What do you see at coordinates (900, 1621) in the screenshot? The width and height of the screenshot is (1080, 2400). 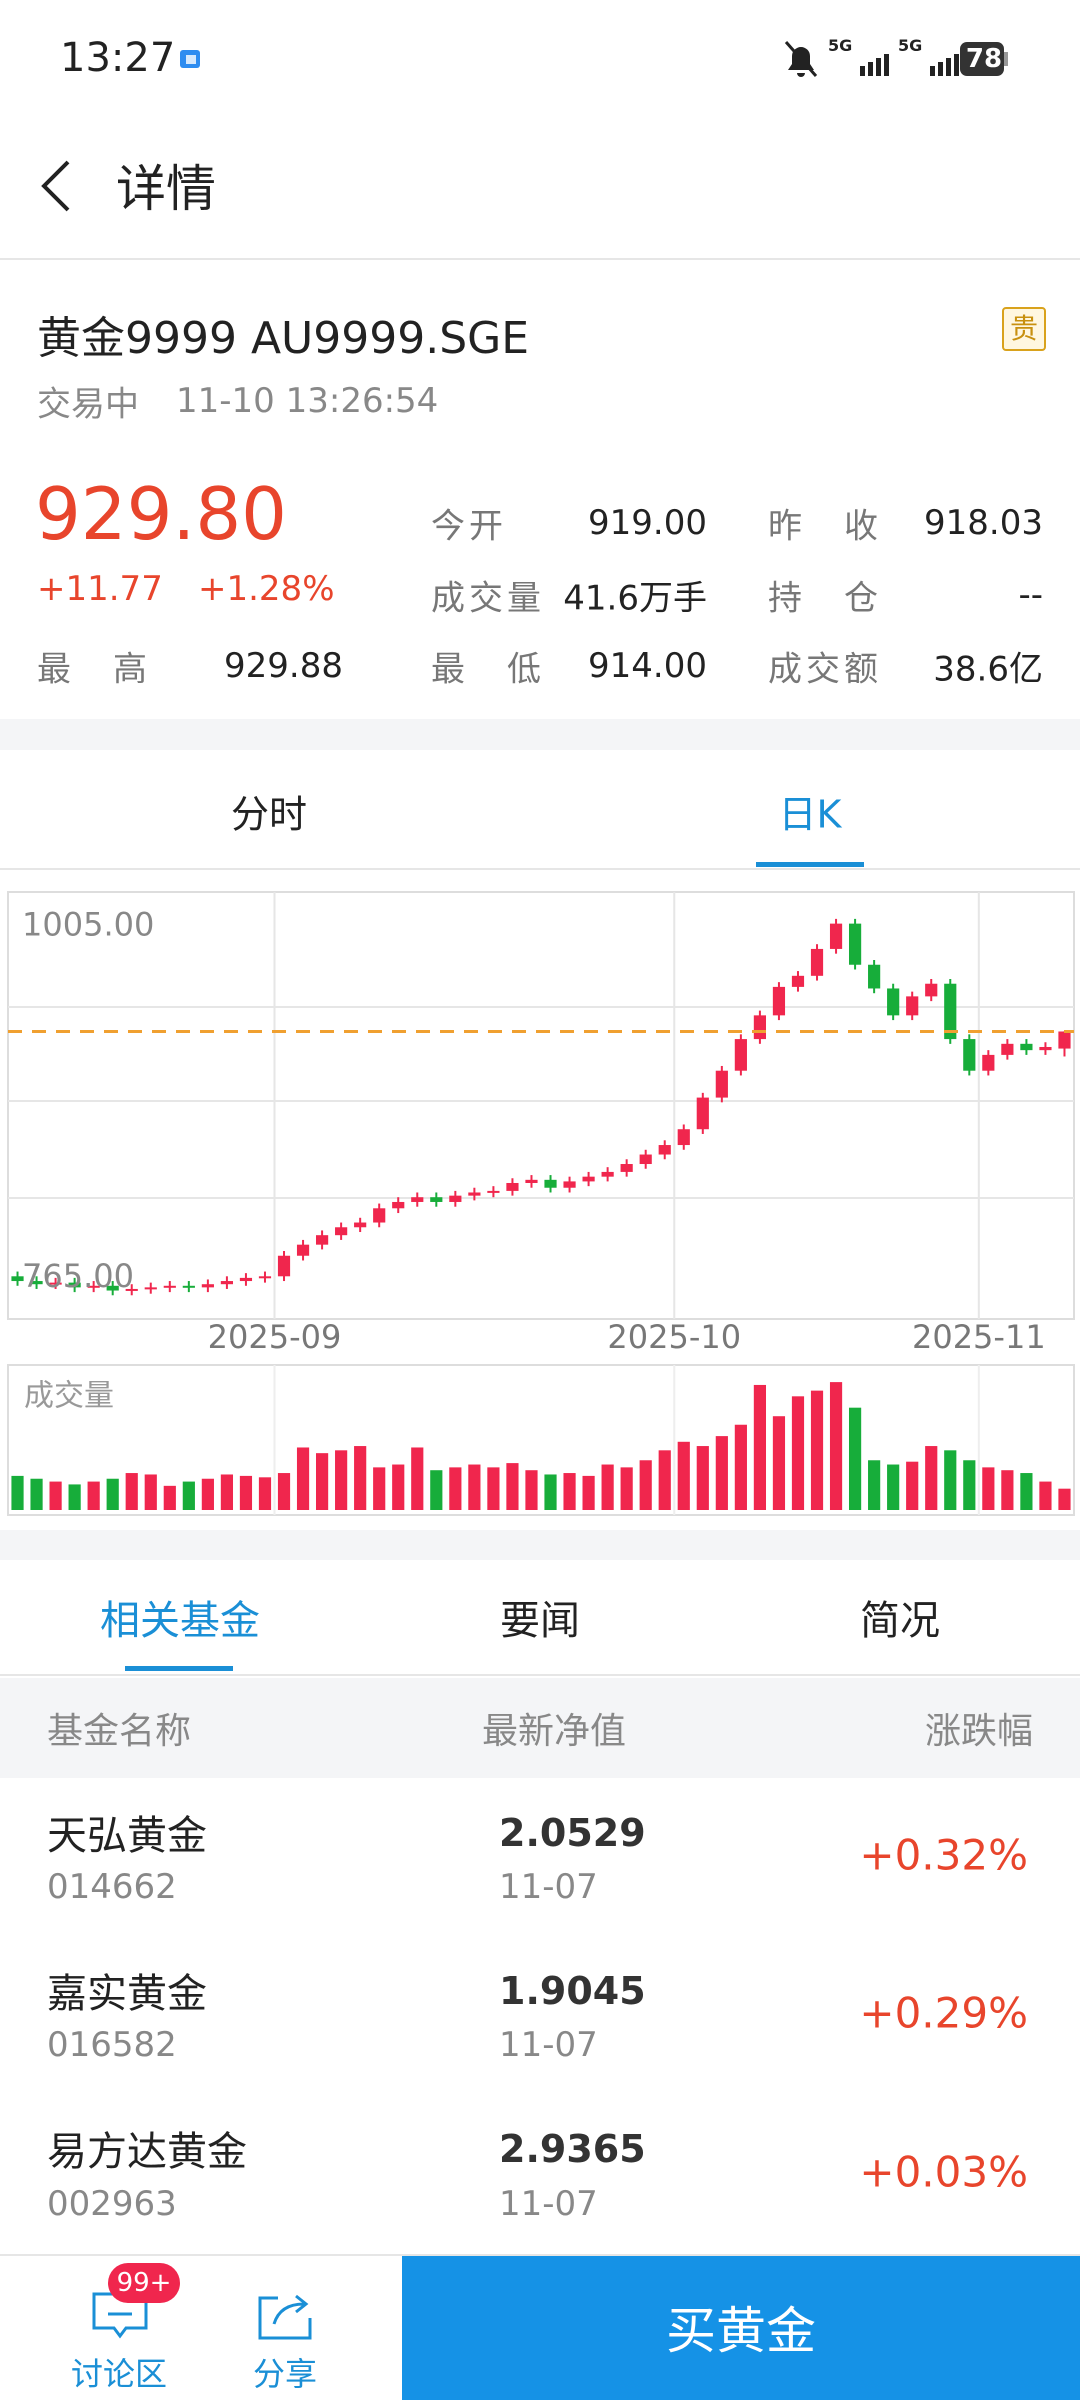 I see `tab: 简况` at bounding box center [900, 1621].